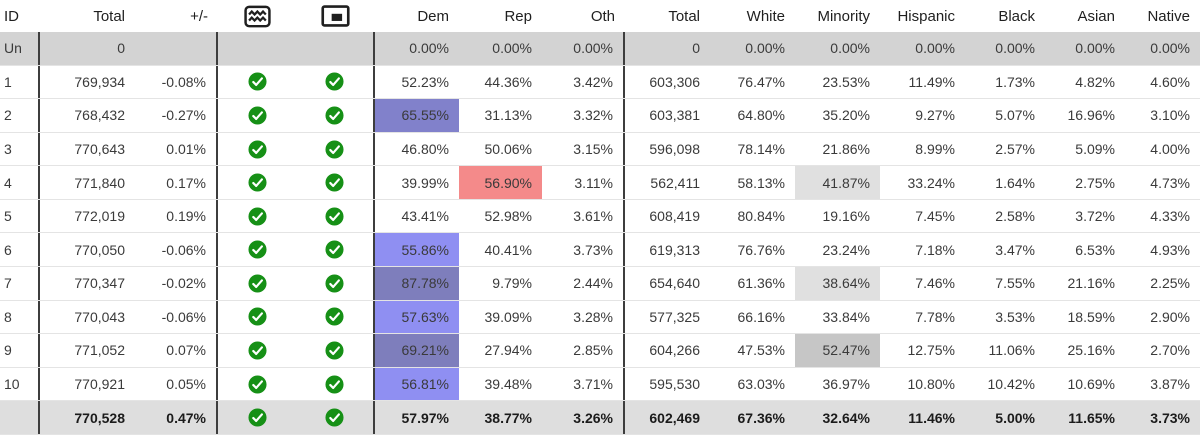 This screenshot has width=1200, height=435. What do you see at coordinates (99, 316) in the screenshot?
I see `cell-total: 770,043` at bounding box center [99, 316].